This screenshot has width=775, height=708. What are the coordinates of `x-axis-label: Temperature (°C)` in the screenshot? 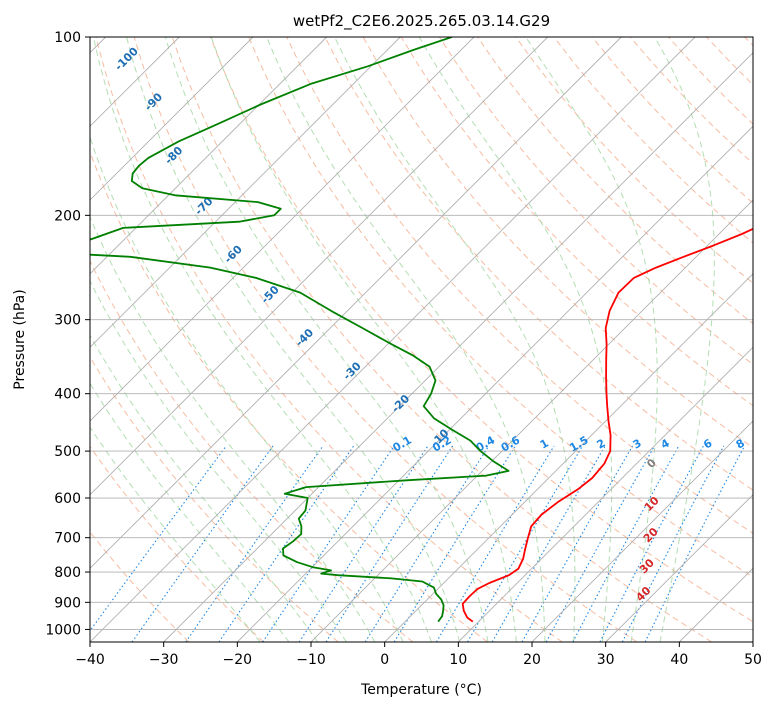 It's located at (421, 690).